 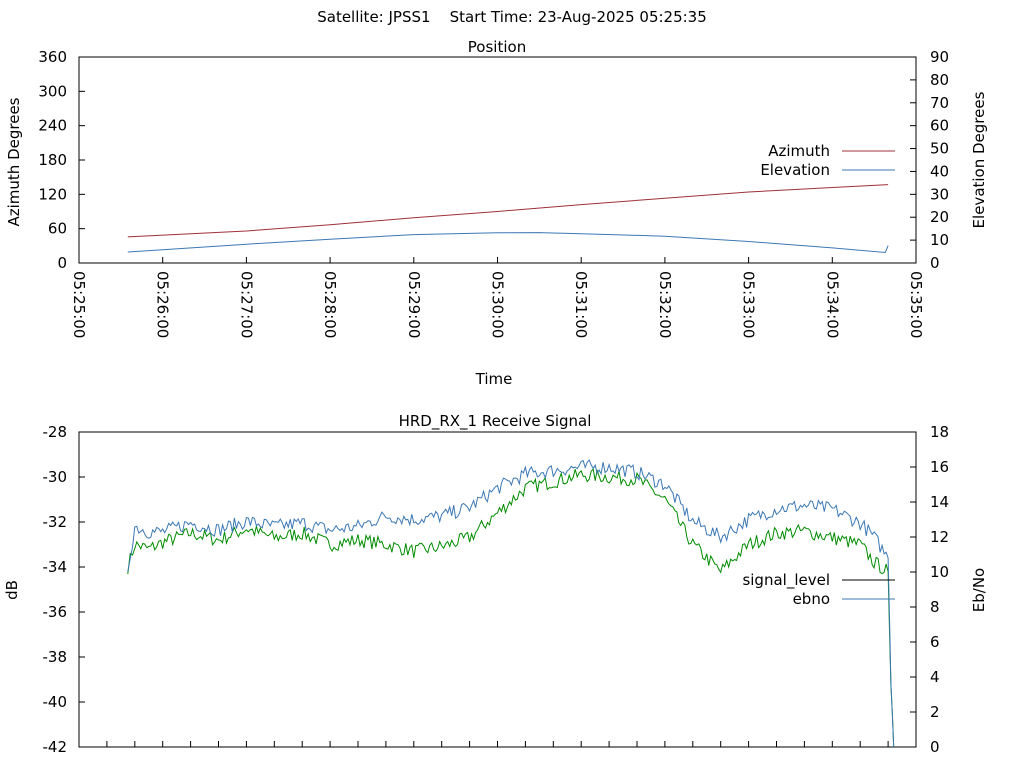 What do you see at coordinates (508, 243) in the screenshot?
I see `elevation-line` at bounding box center [508, 243].